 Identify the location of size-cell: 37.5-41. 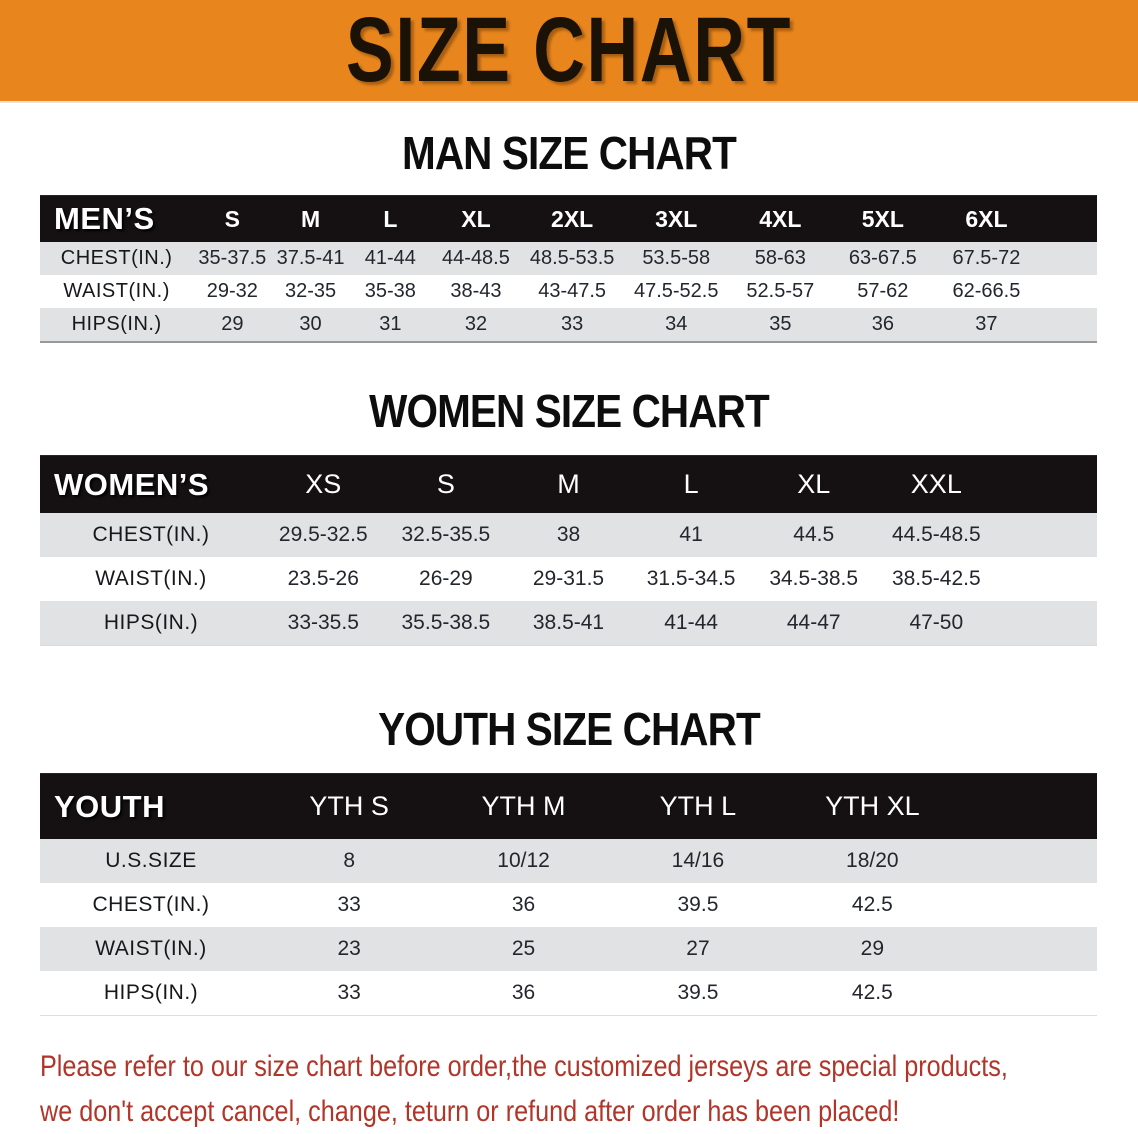
(310, 258).